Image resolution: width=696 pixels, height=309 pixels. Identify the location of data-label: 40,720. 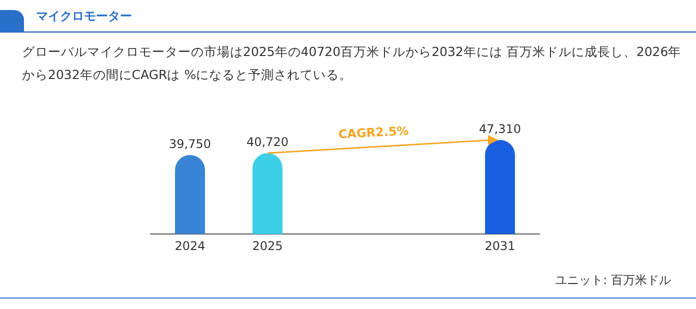
(267, 142).